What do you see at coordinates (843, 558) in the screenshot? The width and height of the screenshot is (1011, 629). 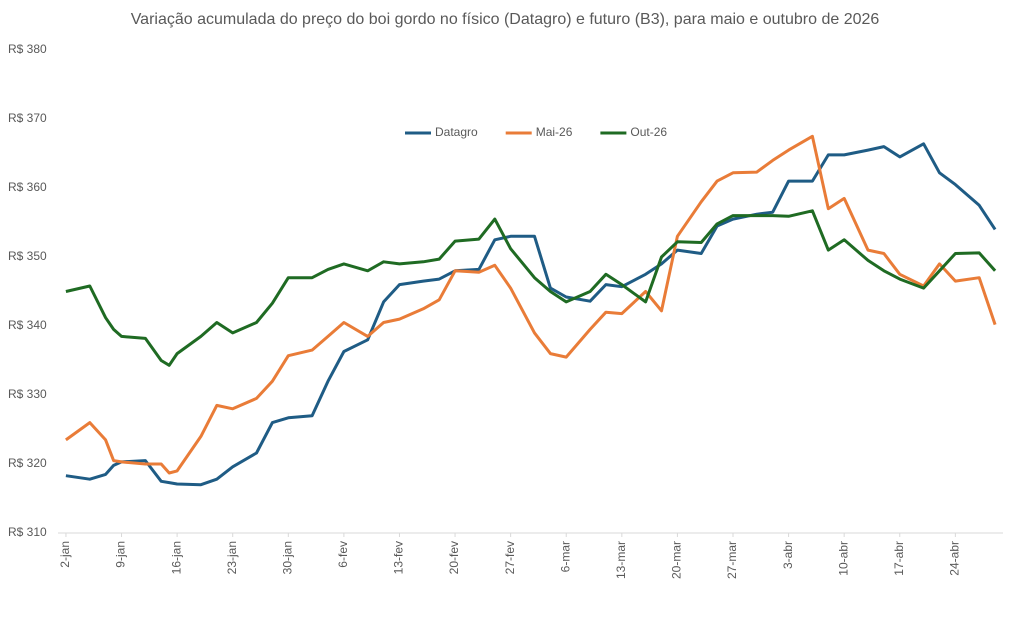 I see `x-tick-label: 10-abr` at bounding box center [843, 558].